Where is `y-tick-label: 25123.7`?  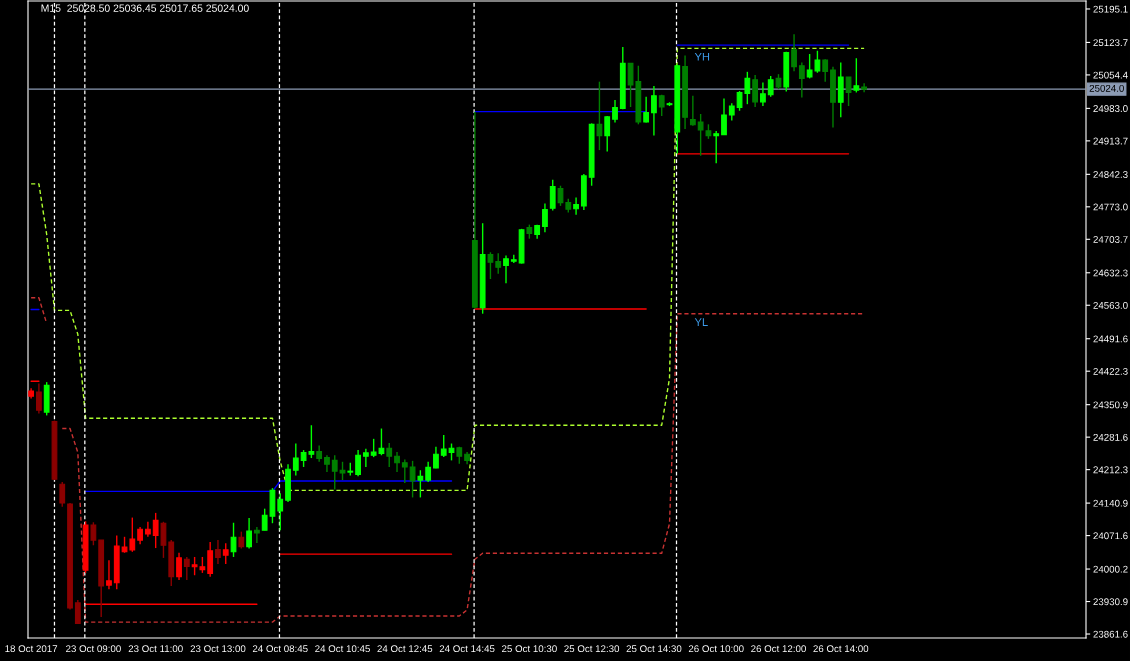 y-tick-label: 25123.7 is located at coordinates (1110, 43).